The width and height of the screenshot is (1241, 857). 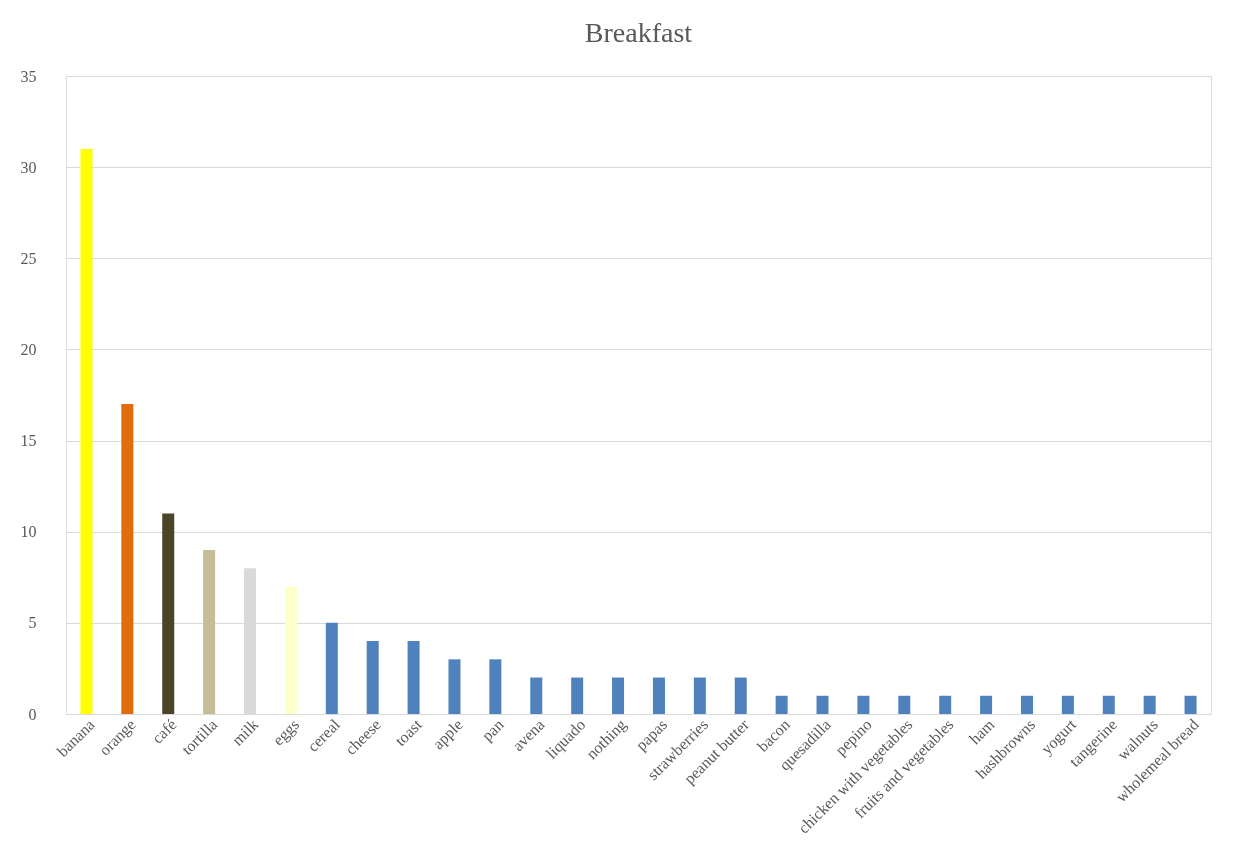 What do you see at coordinates (28, 441) in the screenshot?
I see `y-tick-label: 15` at bounding box center [28, 441].